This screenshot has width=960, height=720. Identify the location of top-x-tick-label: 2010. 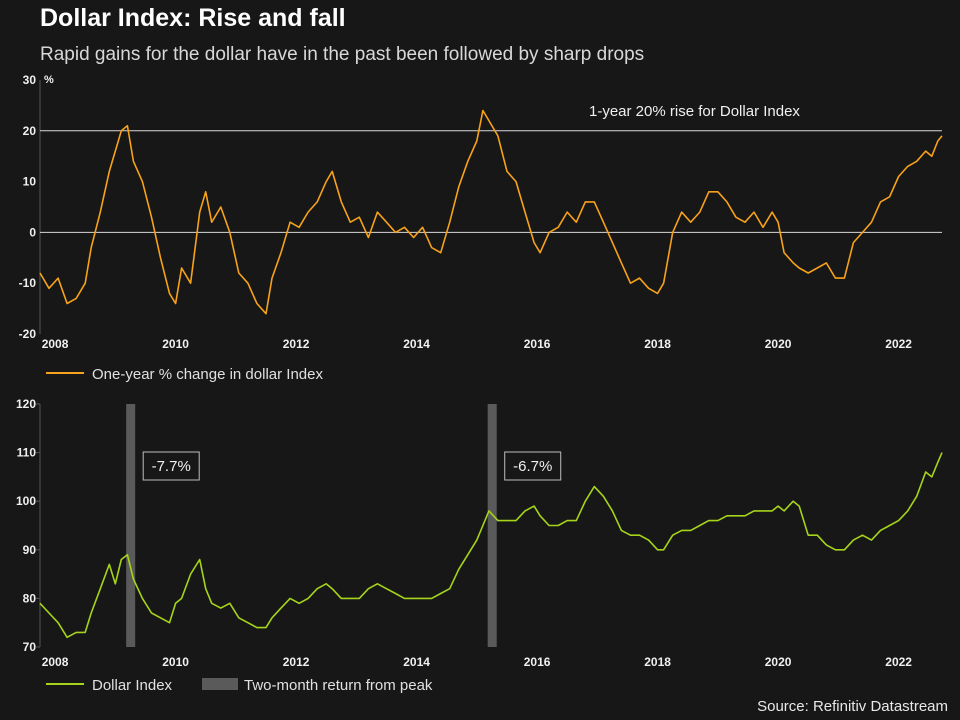
(175, 344).